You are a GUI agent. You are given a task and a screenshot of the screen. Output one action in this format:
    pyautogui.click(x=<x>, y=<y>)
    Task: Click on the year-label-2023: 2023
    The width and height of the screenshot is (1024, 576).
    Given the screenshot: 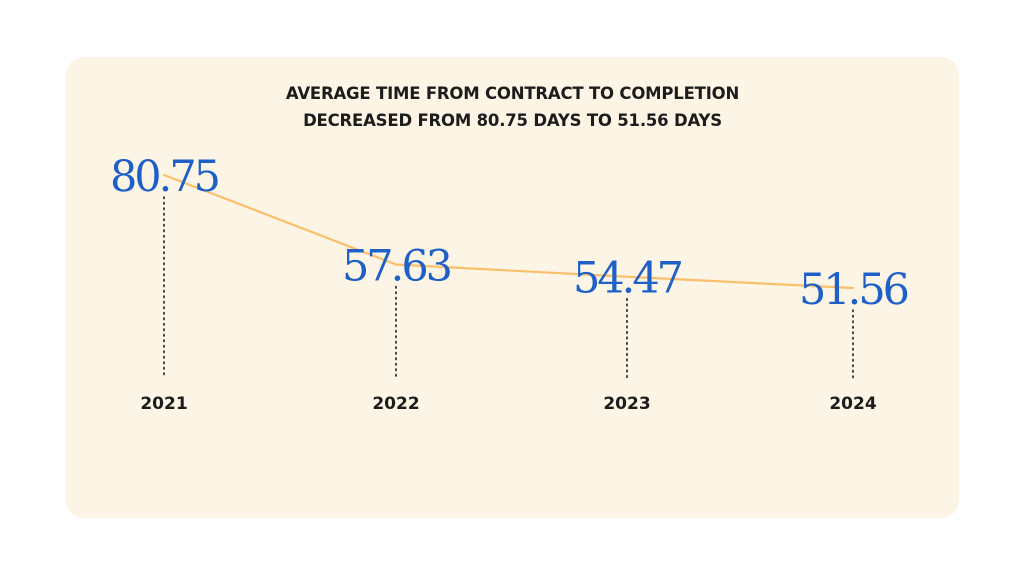 What is the action you would take?
    pyautogui.click(x=626, y=404)
    